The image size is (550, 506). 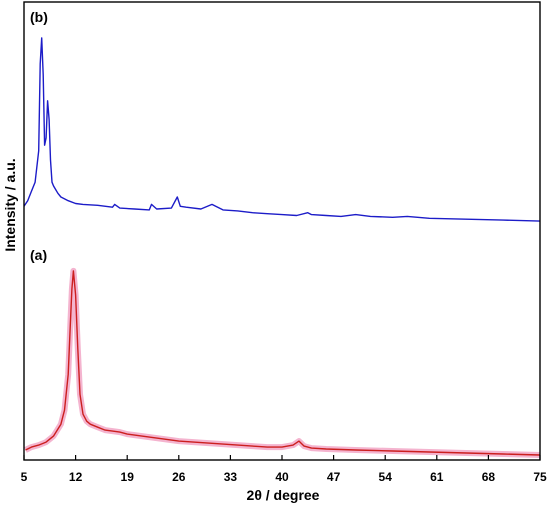 What do you see at coordinates (39, 17) in the screenshot?
I see `panel-label-b: (b)` at bounding box center [39, 17].